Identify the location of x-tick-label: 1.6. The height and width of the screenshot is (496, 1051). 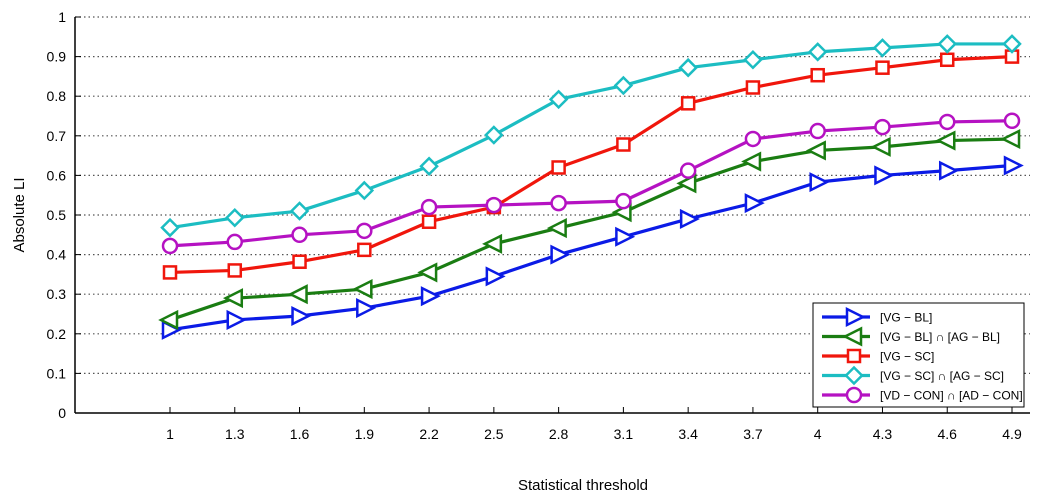
(300, 434).